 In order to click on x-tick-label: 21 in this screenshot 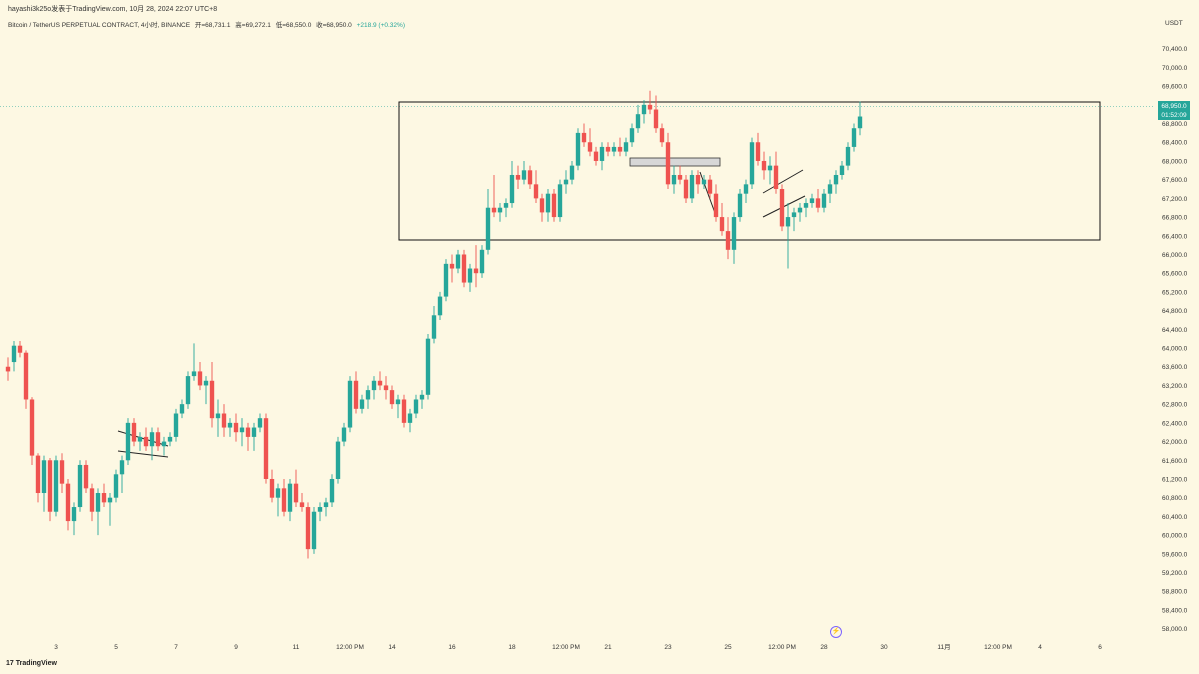, I will do `click(608, 647)`.